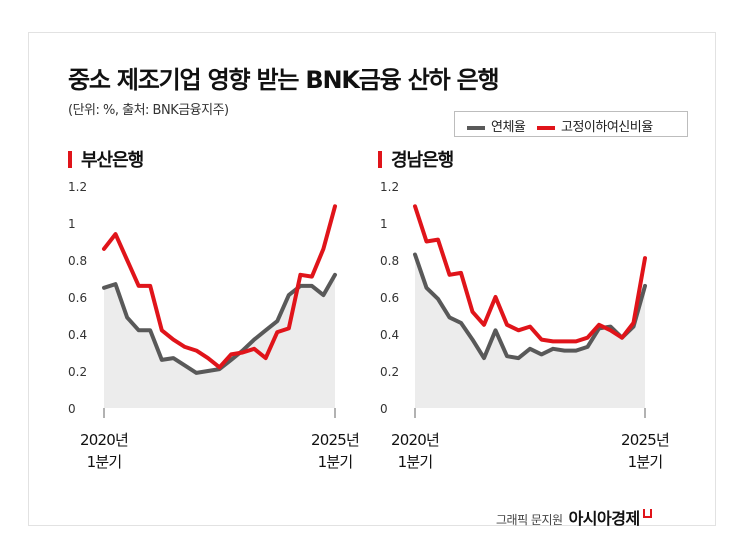  I want to click on unit-source-note: (단위: %, 출처: BNK금융지주), so click(148, 110).